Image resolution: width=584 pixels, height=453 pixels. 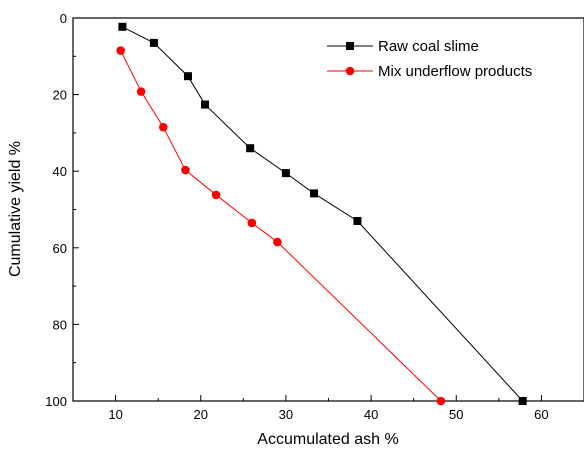 I want to click on x-tick-label: 40, so click(x=371, y=414).